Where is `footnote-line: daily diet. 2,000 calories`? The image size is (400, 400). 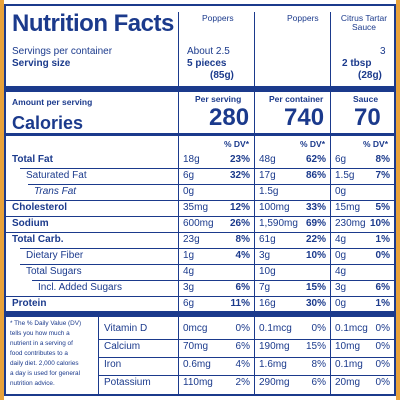 footnote-line: daily diet. 2,000 calories is located at coordinates (44, 363).